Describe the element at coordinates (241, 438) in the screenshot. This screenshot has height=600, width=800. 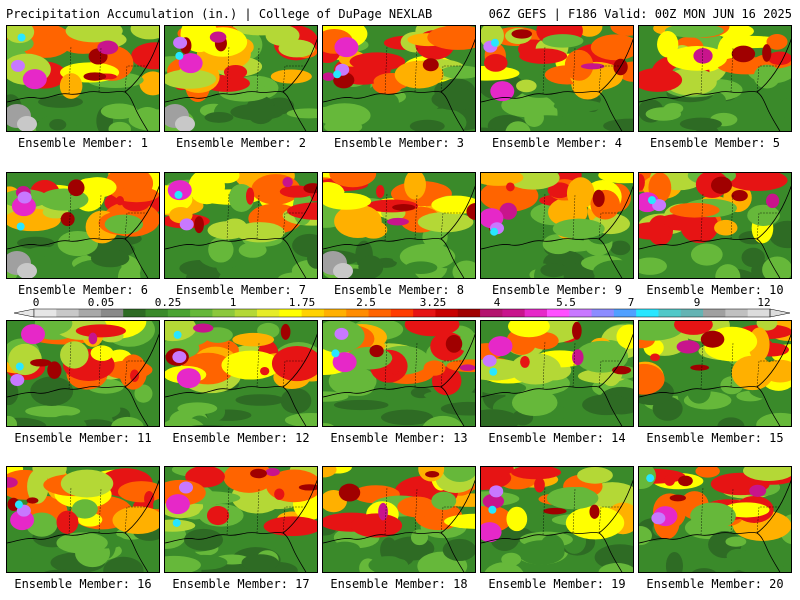
I see `ensemble-member-label: Ensemble Member: 12` at that location.